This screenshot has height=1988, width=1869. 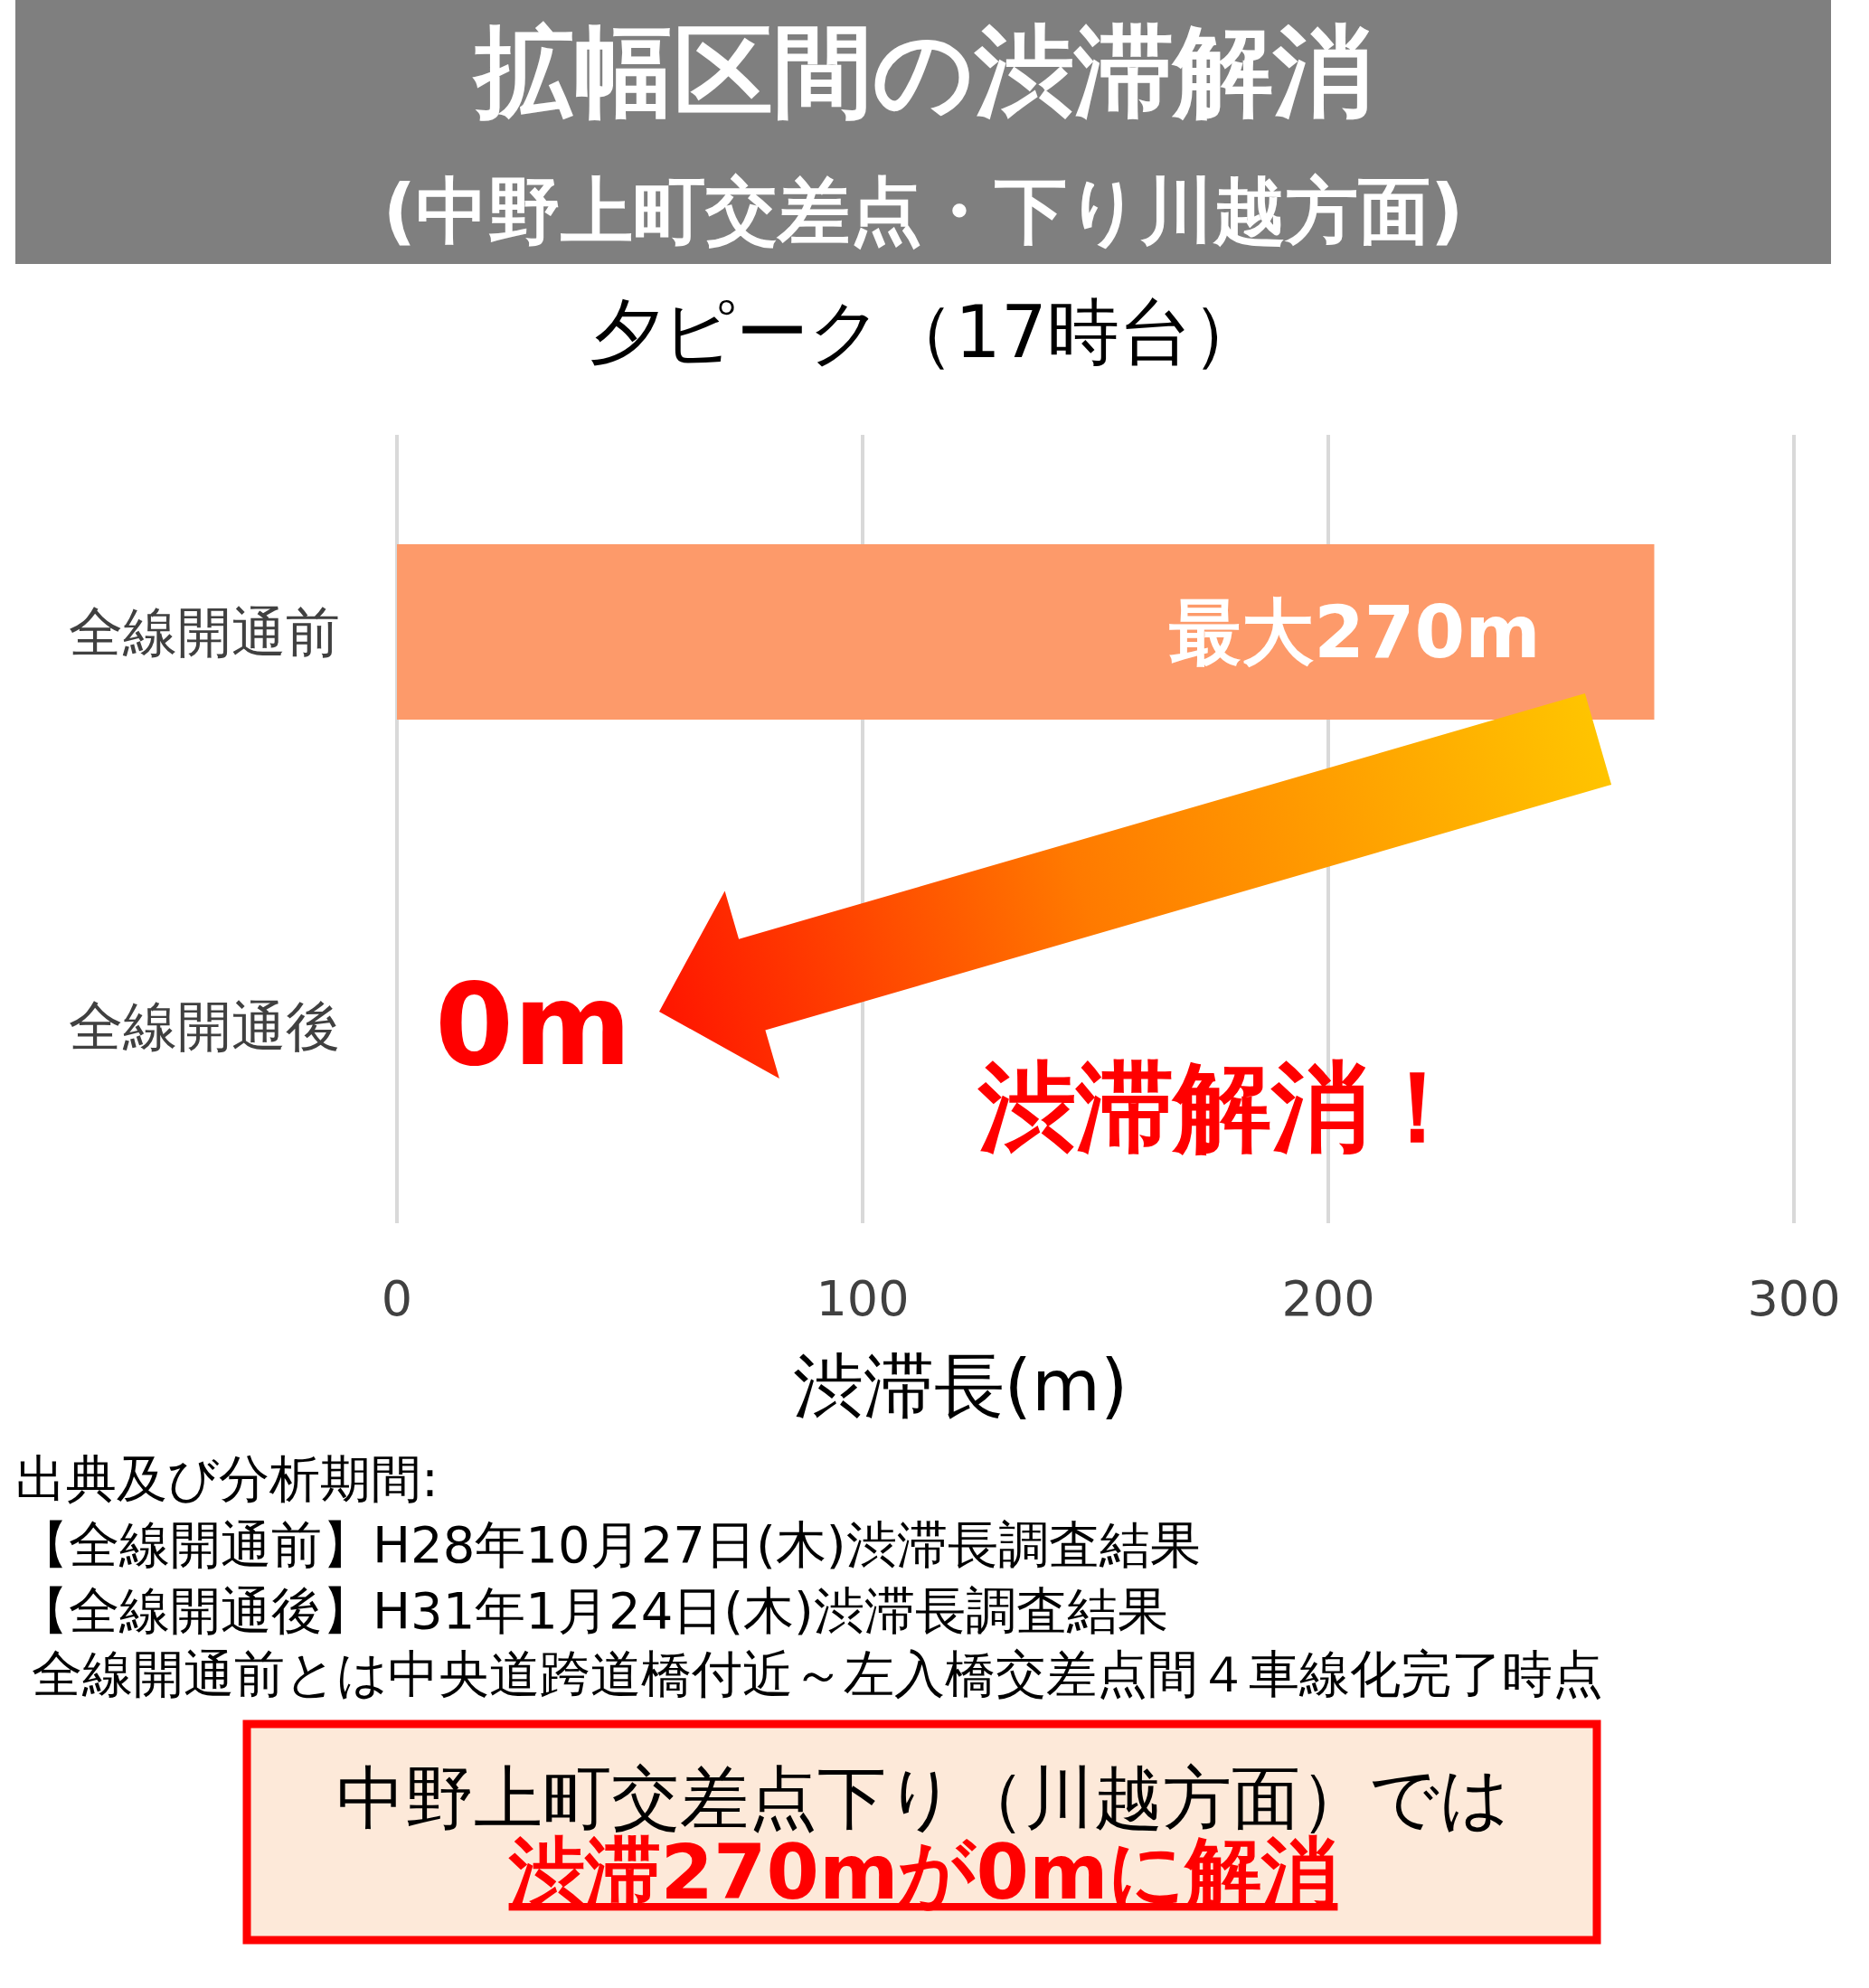 I want to click on y-tick-label: 全線開通後, so click(x=205, y=1026).